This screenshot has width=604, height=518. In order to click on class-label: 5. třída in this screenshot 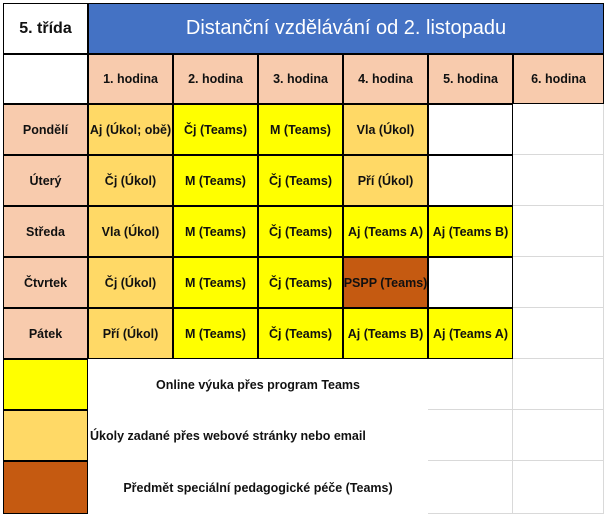, I will do `click(45, 28)`.